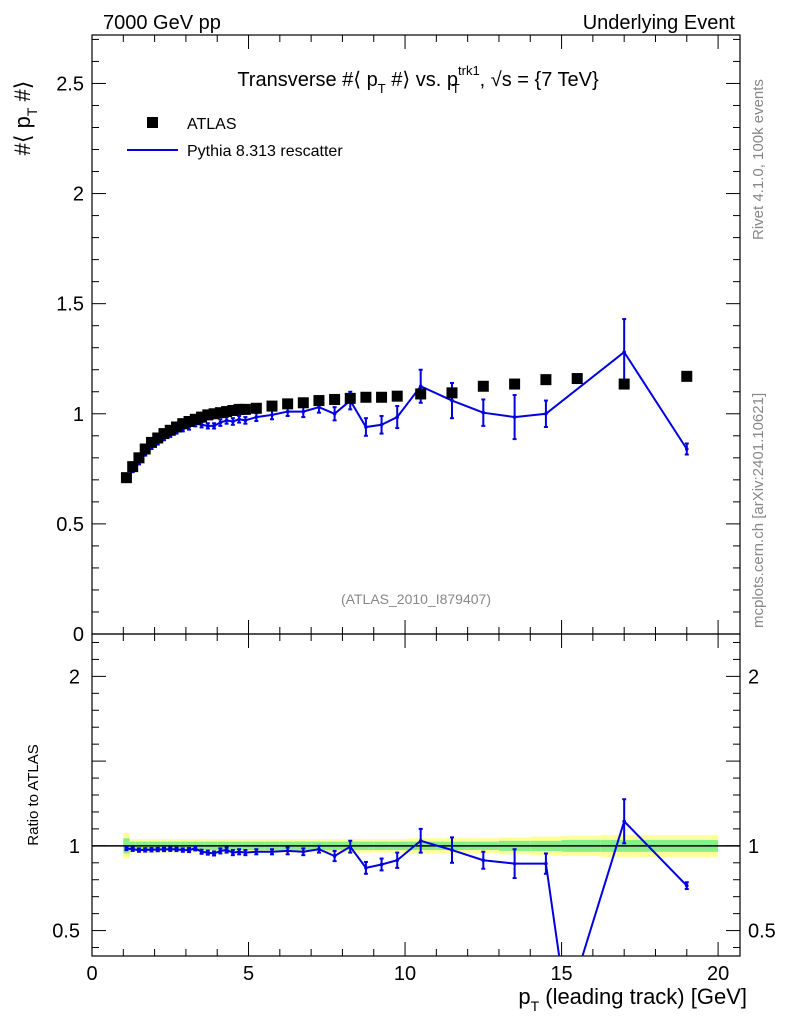 The width and height of the screenshot is (786, 1024). I want to click on title-part-a: Transverse #⟨ p, so click(307, 80).